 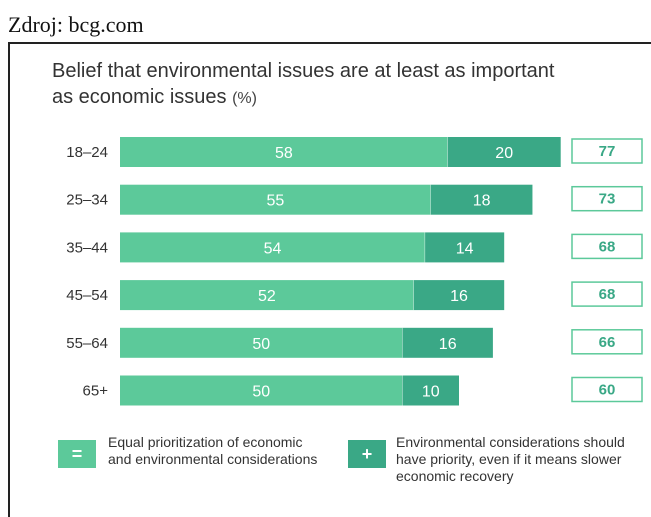 I want to click on source-label: Zdroj: bcg.com, so click(x=76, y=24).